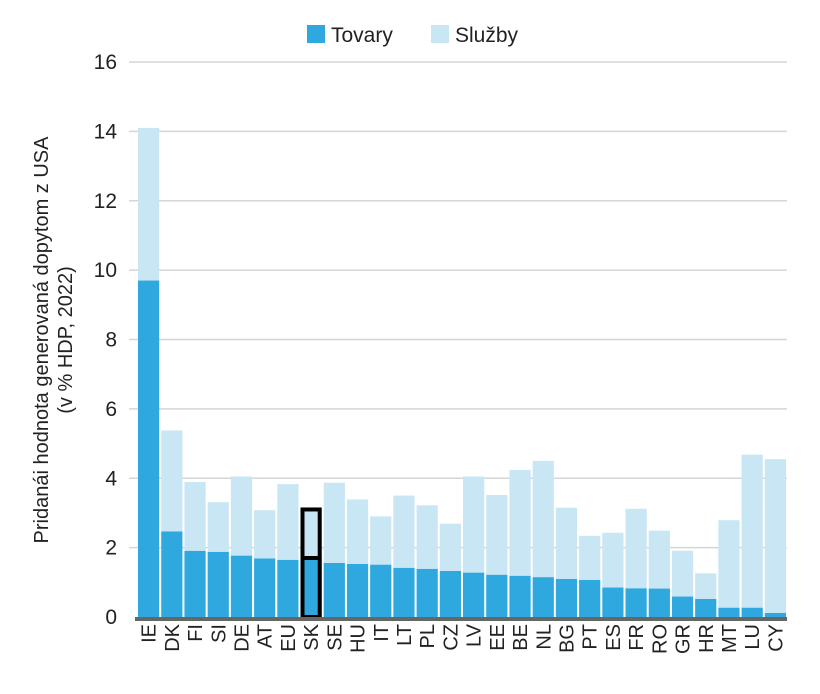 The image size is (820, 694). I want to click on bar-tovary-pt, so click(590, 598).